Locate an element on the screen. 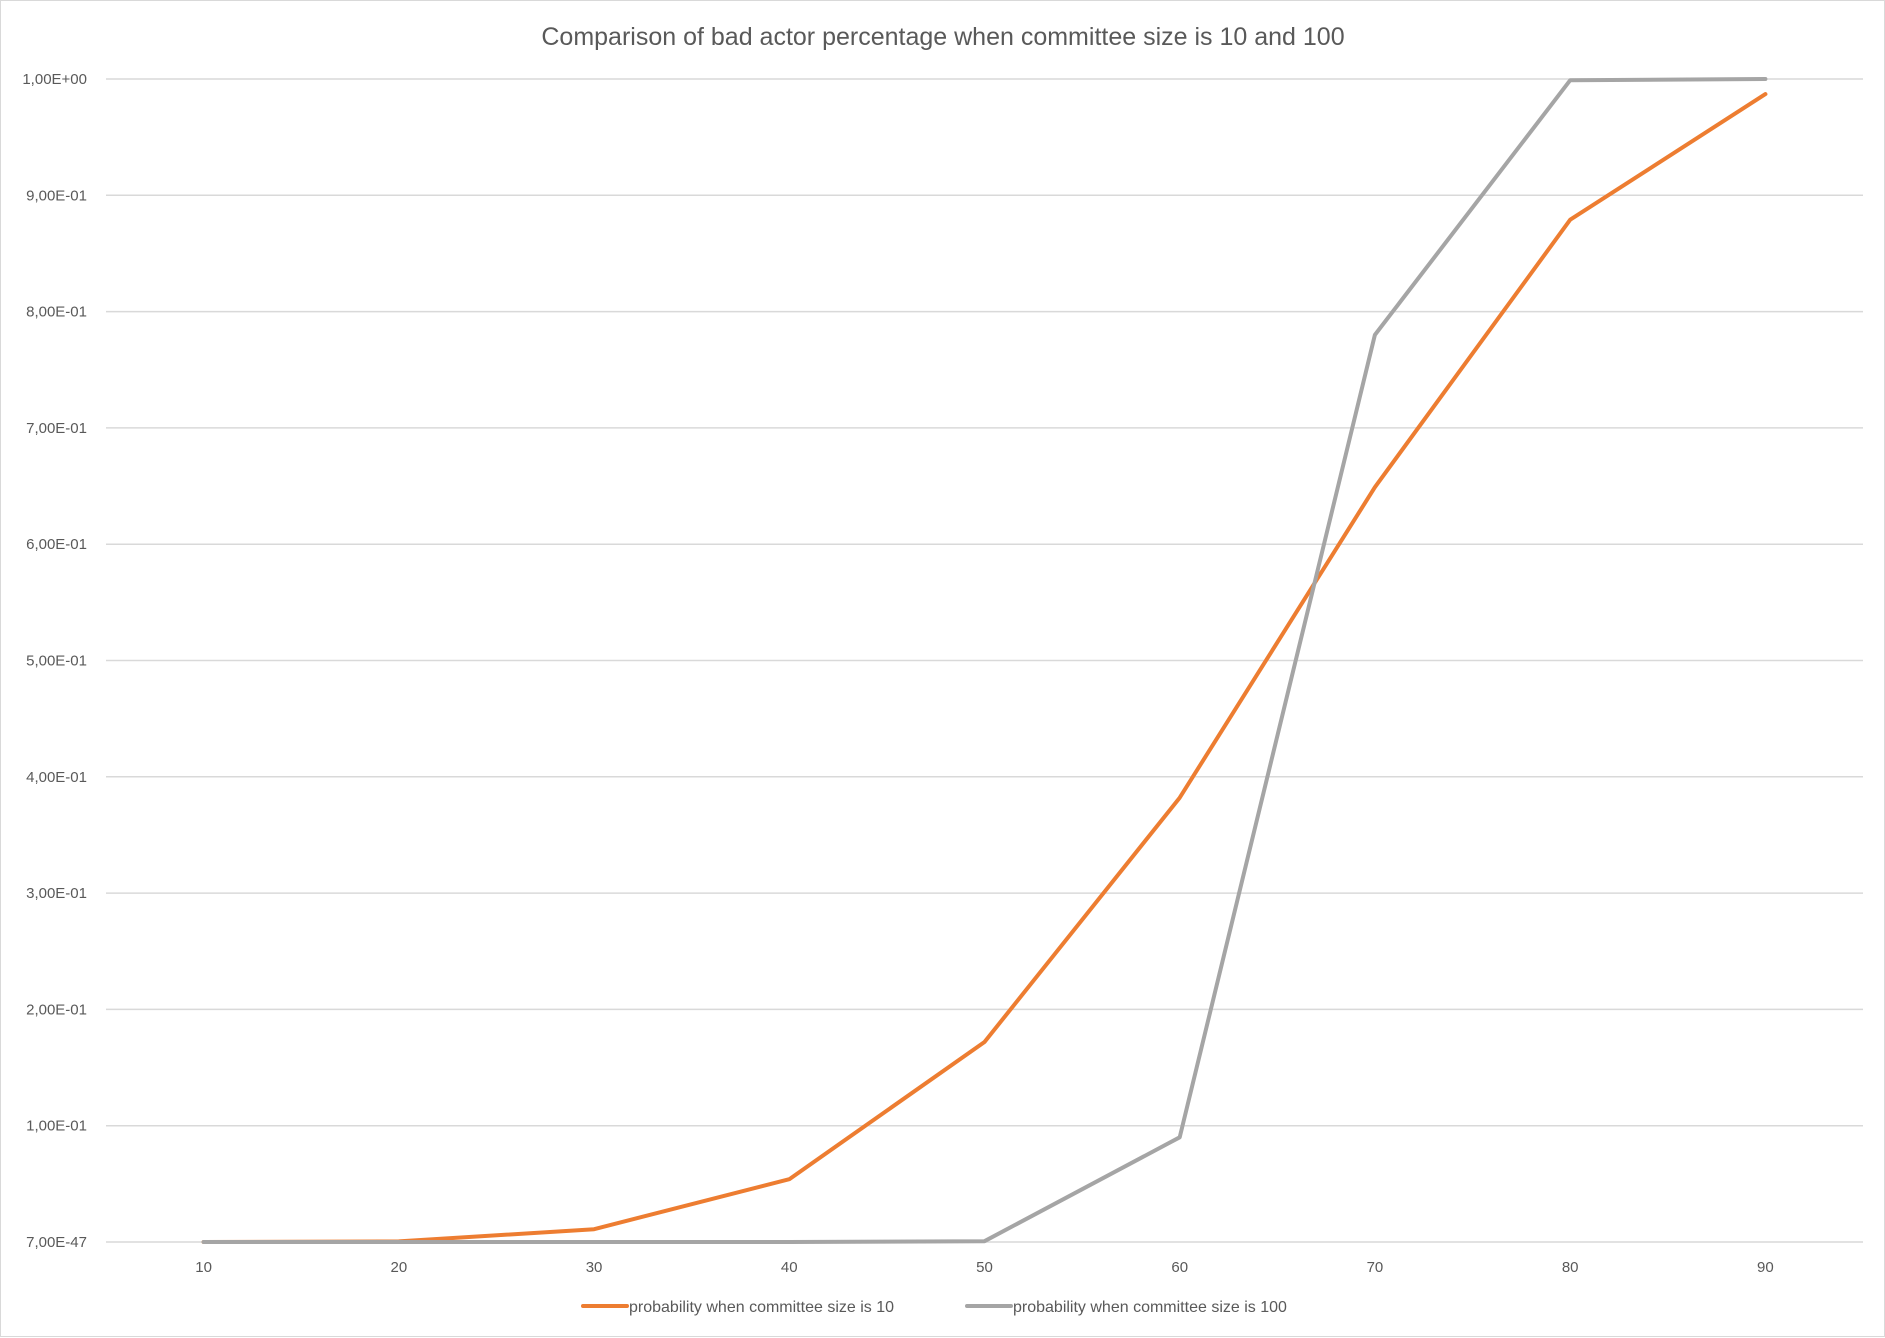 This screenshot has height=1338, width=1885. x-tick-label: 60 is located at coordinates (1179, 1267).